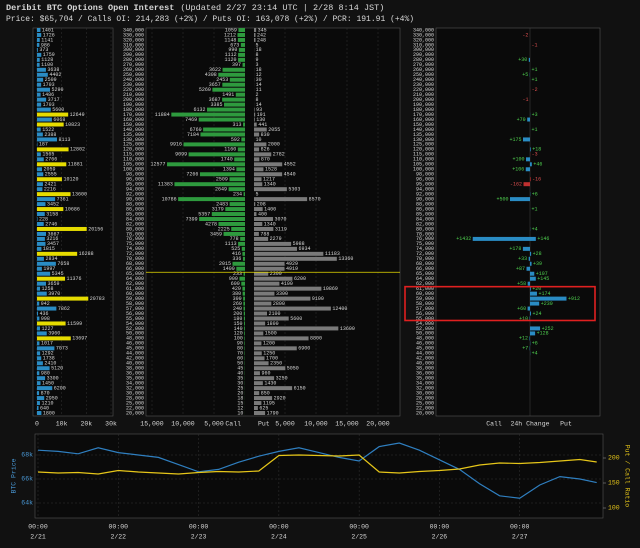  Describe the element at coordinates (292, 264) in the screenshot. I see `value-label: 4929` at that location.